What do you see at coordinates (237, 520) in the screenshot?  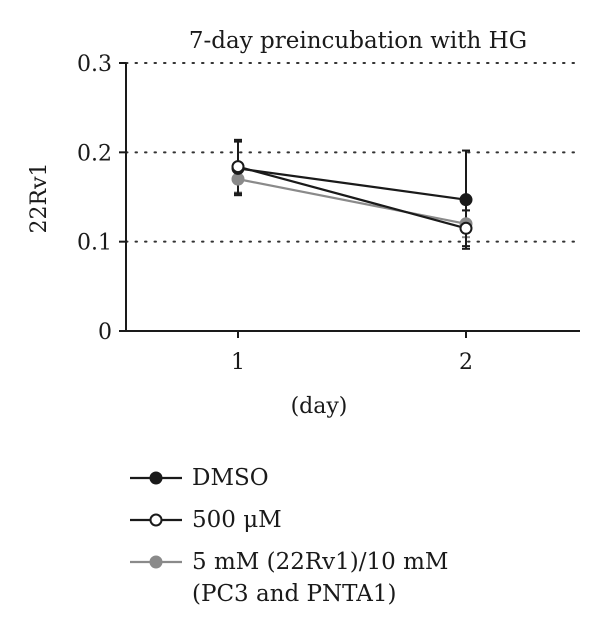 I see `legend-label: 500 μM` at bounding box center [237, 520].